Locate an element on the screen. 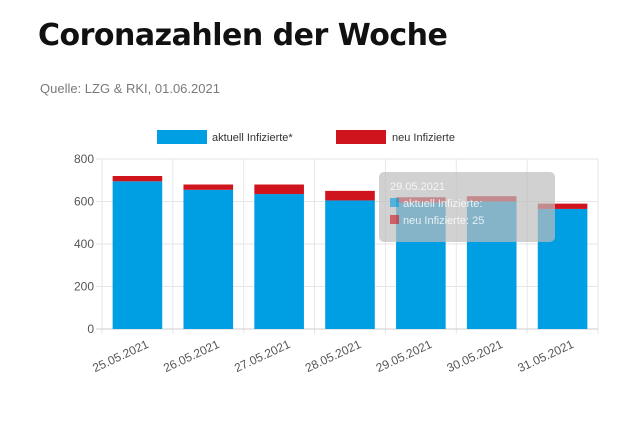  x-tick-label: 26.05.2021 is located at coordinates (191, 356).